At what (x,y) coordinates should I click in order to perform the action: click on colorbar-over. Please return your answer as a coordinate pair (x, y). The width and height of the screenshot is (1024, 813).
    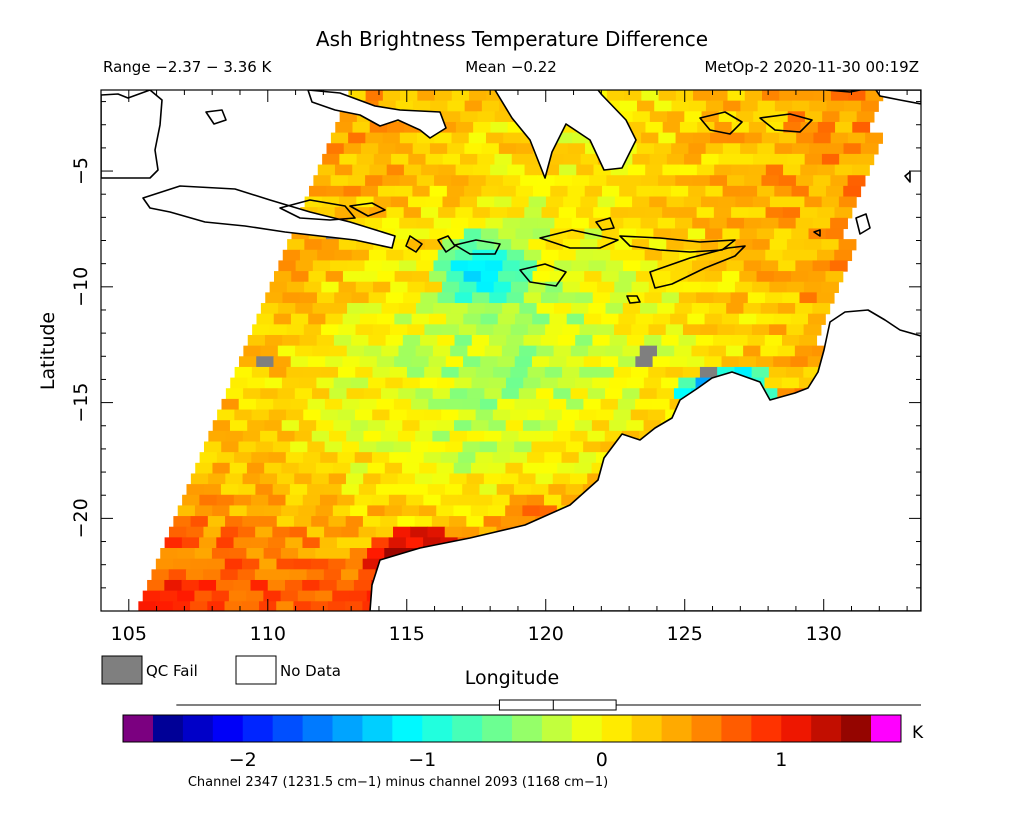
    Looking at the image, I should click on (886, 728).